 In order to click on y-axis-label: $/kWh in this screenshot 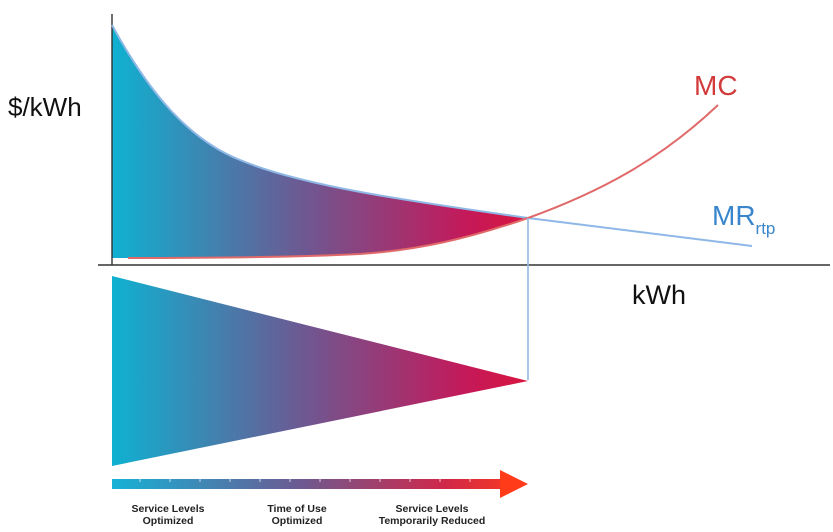, I will do `click(45, 107)`.